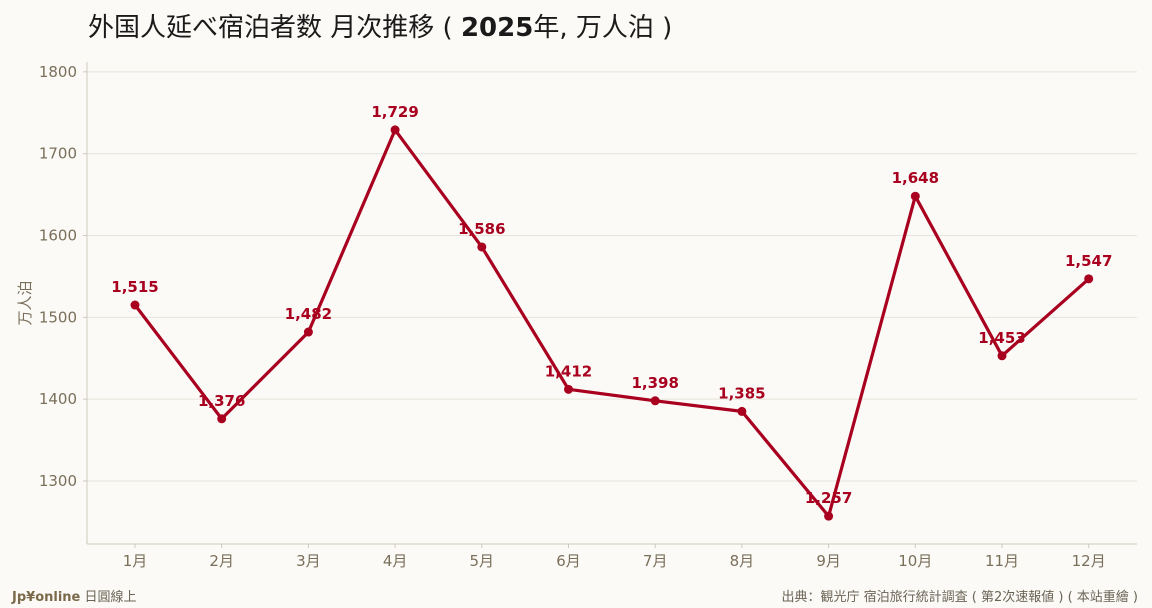 The image size is (1152, 608). I want to click on data-label: 1,515, so click(134, 287).